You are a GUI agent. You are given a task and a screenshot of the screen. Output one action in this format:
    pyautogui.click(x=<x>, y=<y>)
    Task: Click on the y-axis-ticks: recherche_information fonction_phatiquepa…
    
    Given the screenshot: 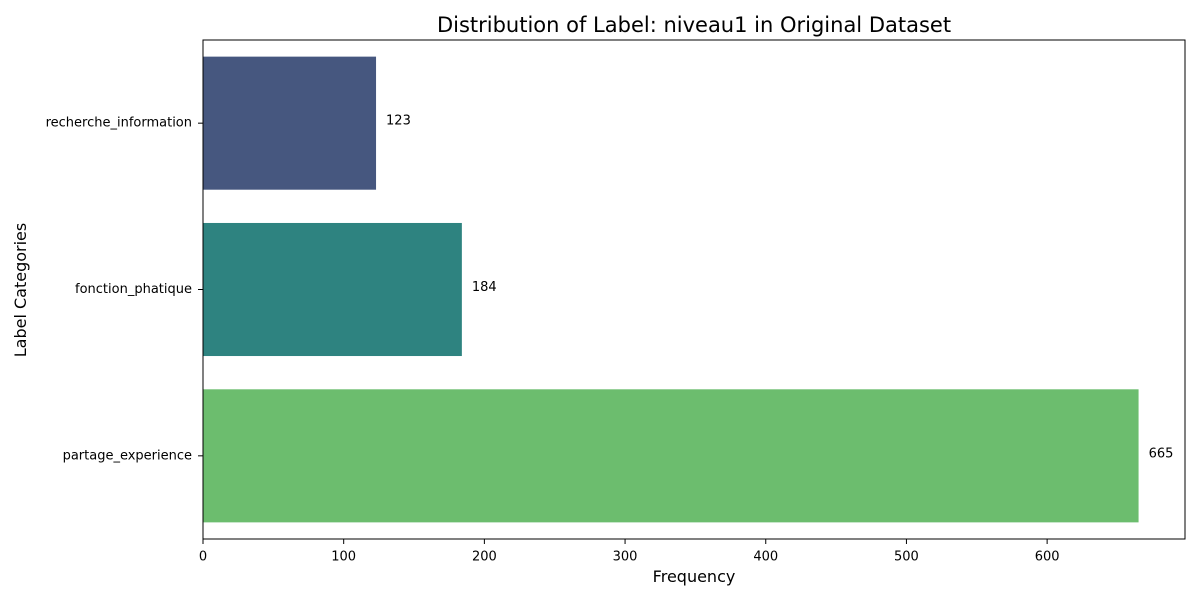 What is the action you would take?
    pyautogui.click(x=124, y=289)
    